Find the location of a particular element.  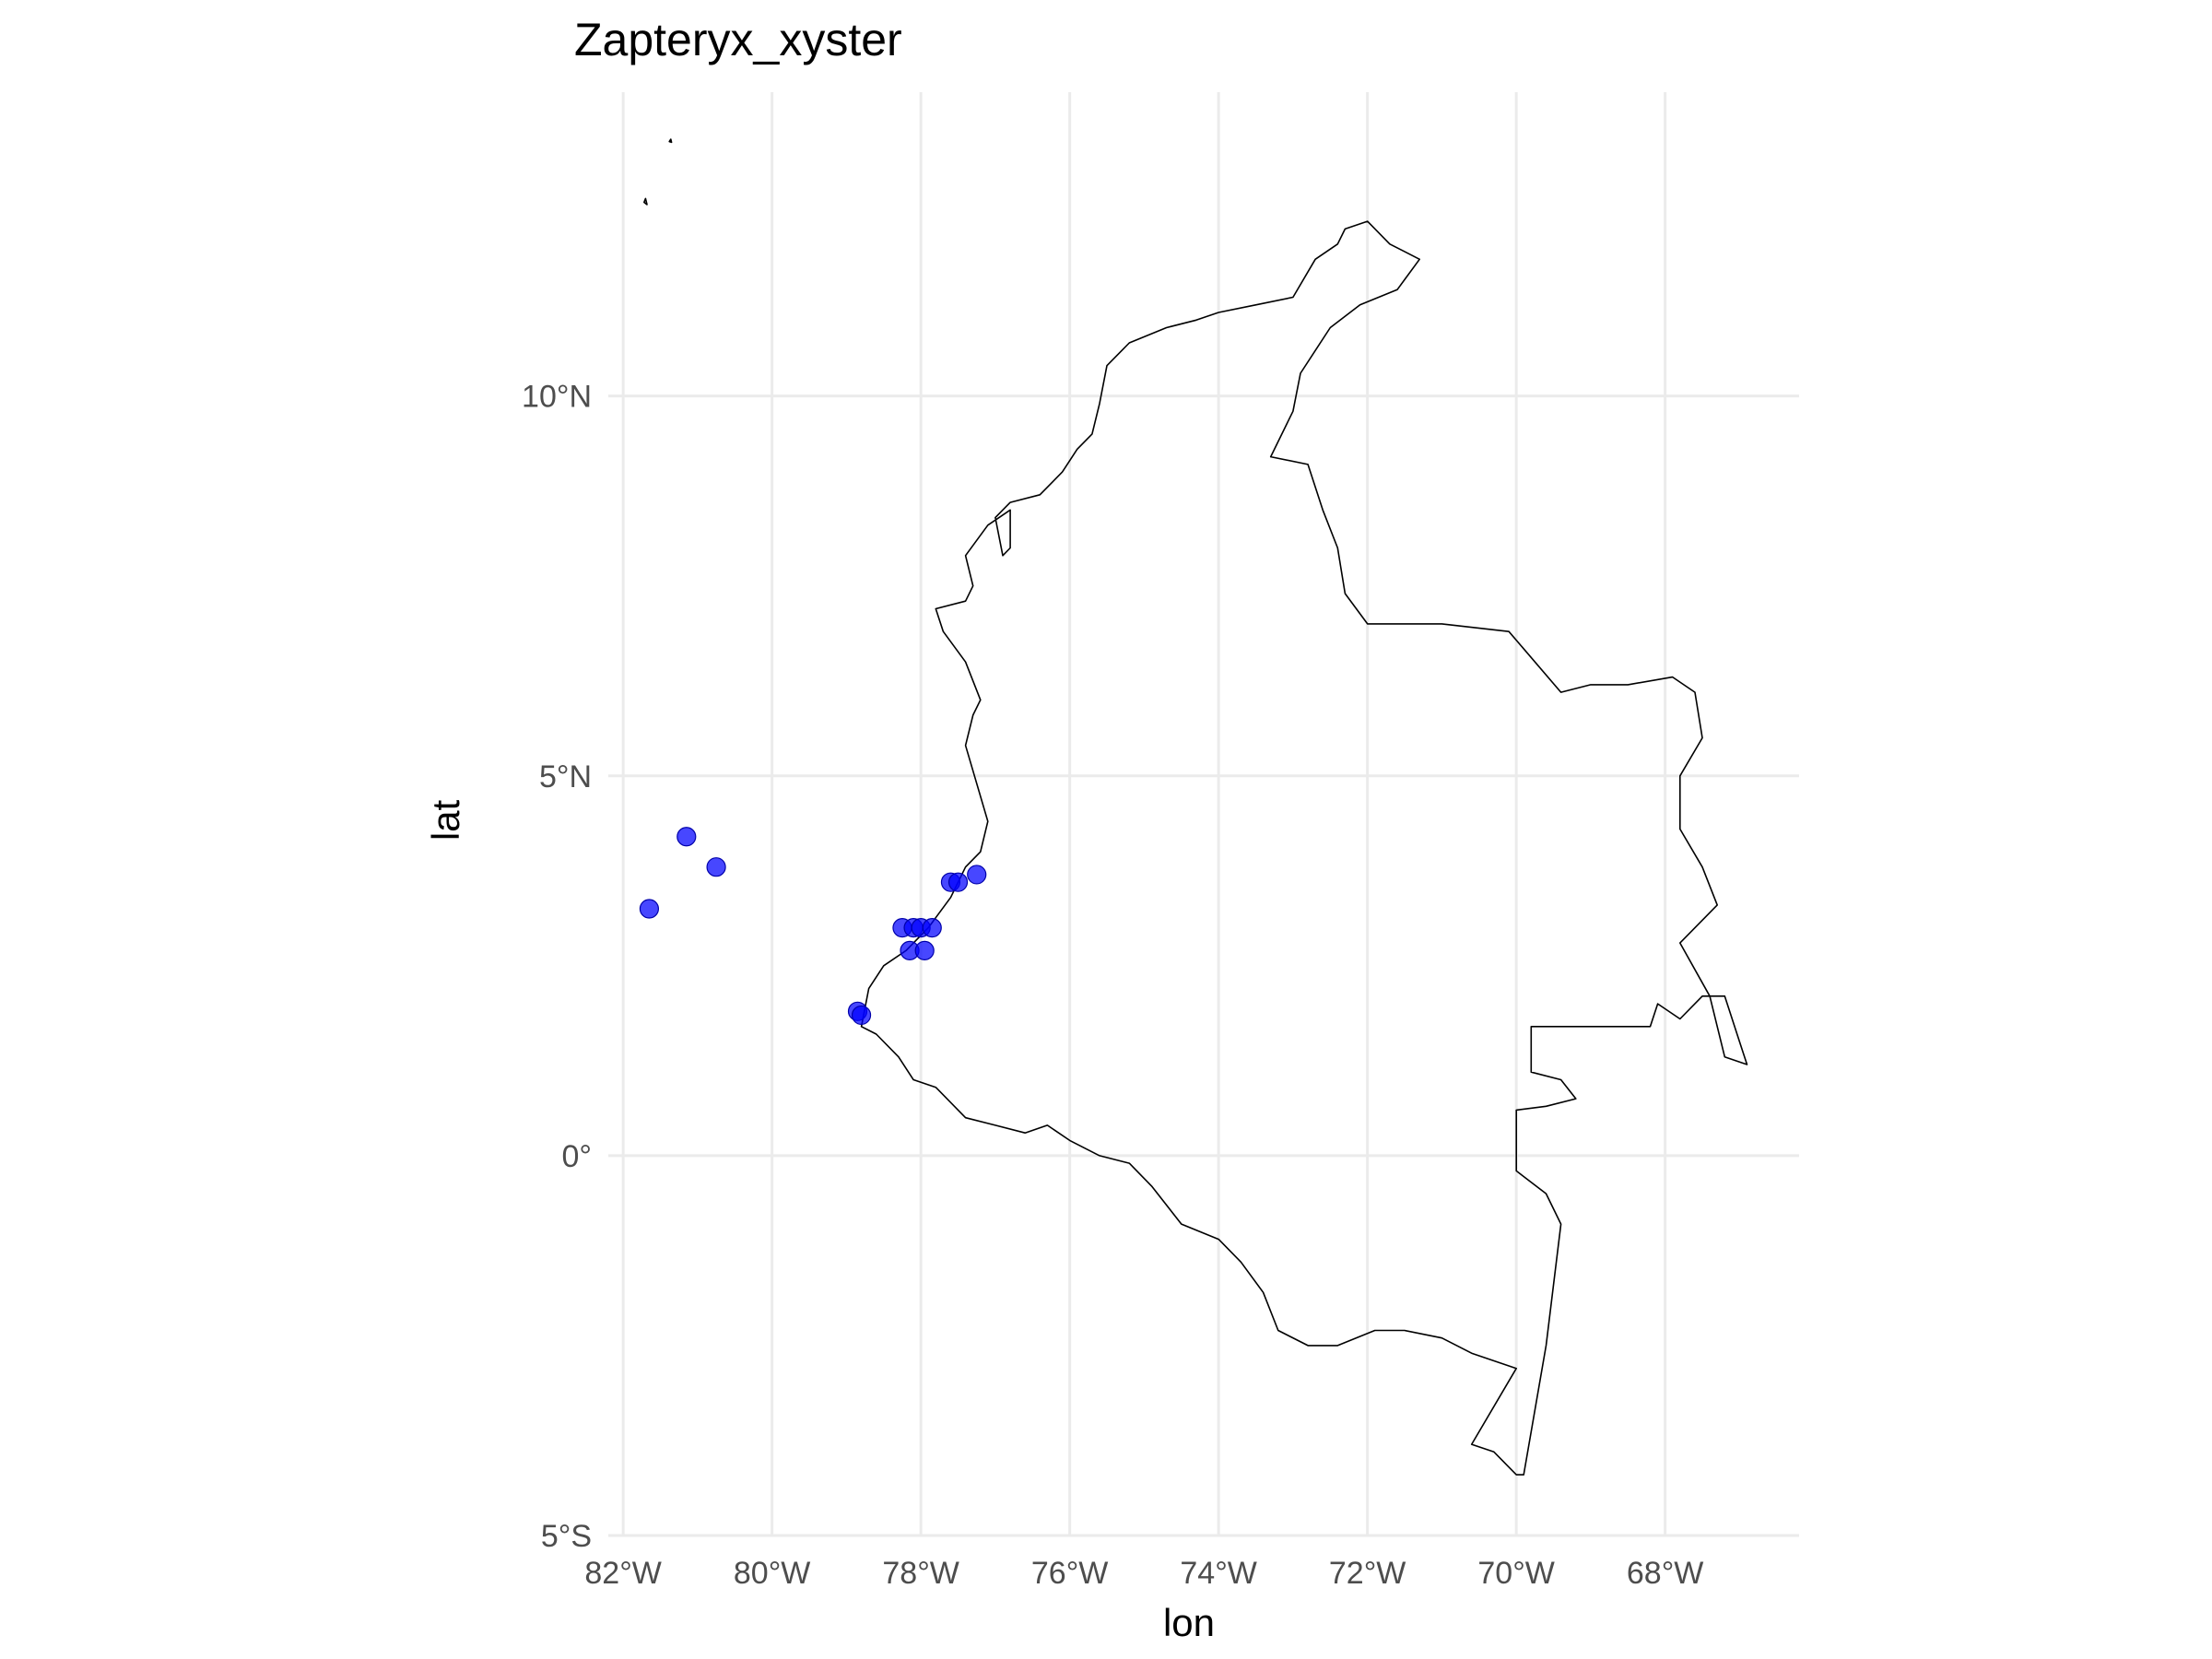

y-tick-label: 10°N is located at coordinates (557, 397).